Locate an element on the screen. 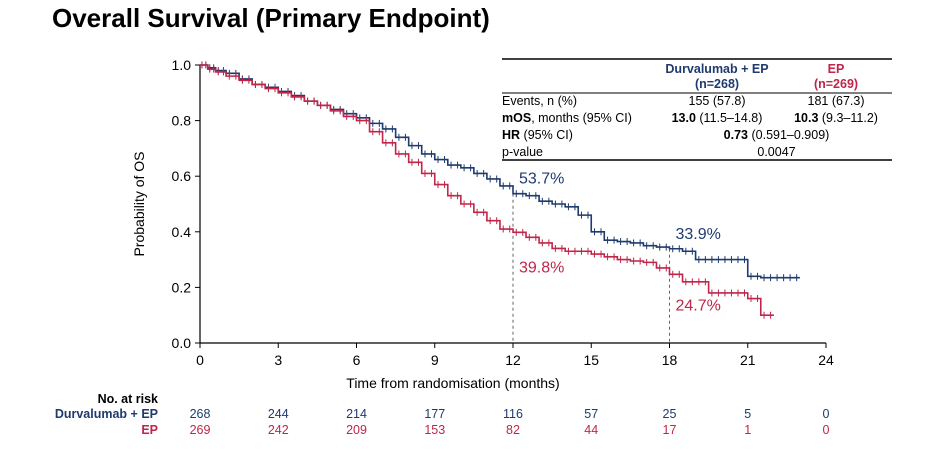 The width and height of the screenshot is (935, 449). stats-cell: 10.3 (9.3–11.2) is located at coordinates (836, 118).